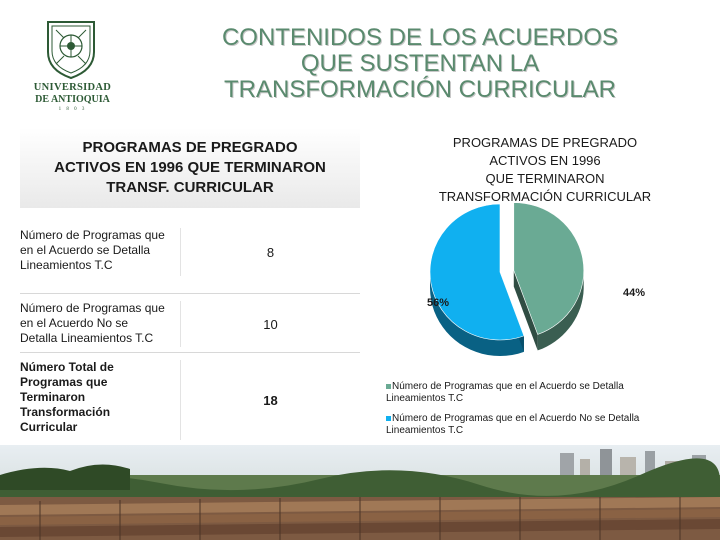 The width and height of the screenshot is (720, 540). Describe the element at coordinates (270, 400) in the screenshot. I see `row-value: 18` at that location.